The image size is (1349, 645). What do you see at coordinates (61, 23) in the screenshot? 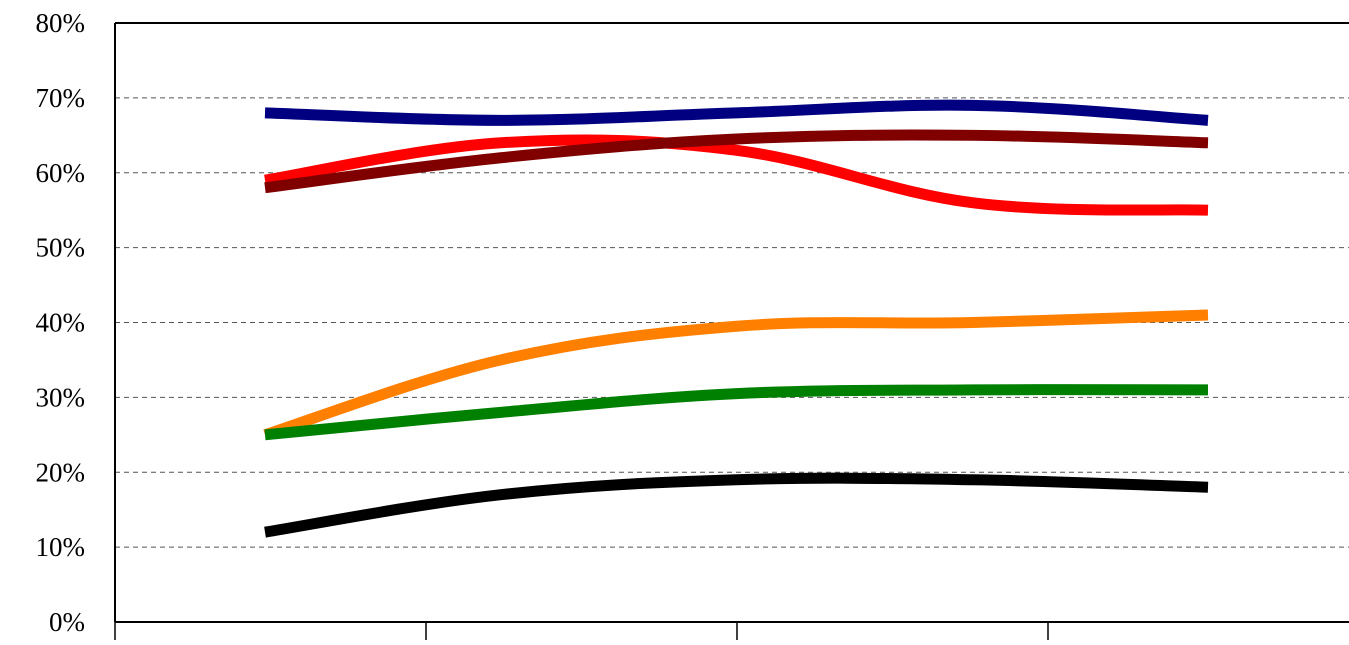
I see `y-tick-label: 80%` at bounding box center [61, 23].